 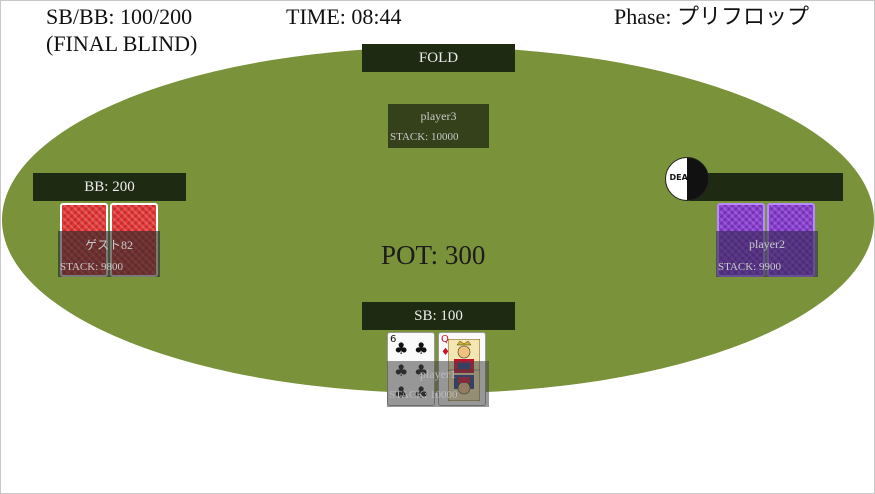 I want to click on time-display: TIME: 08:44, so click(x=344, y=16).